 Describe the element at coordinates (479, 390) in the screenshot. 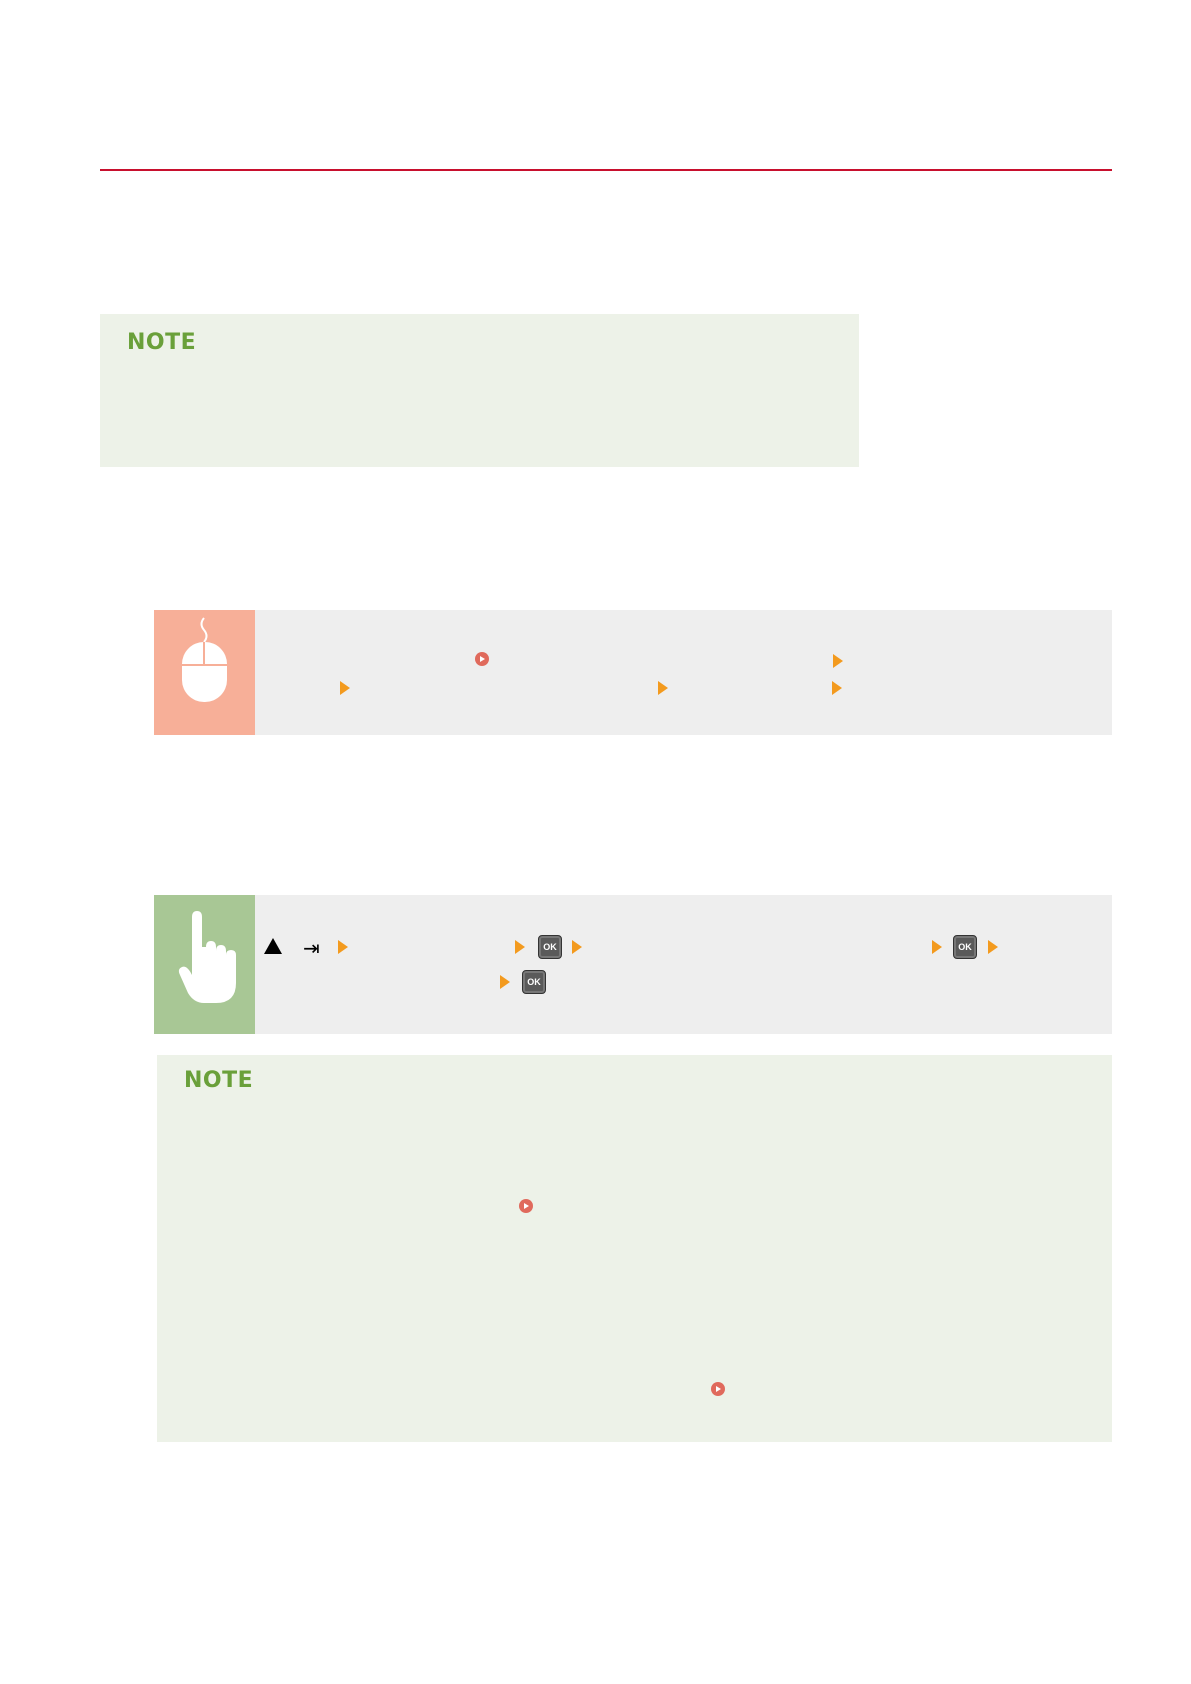

I see `note-box: NOTE` at that location.